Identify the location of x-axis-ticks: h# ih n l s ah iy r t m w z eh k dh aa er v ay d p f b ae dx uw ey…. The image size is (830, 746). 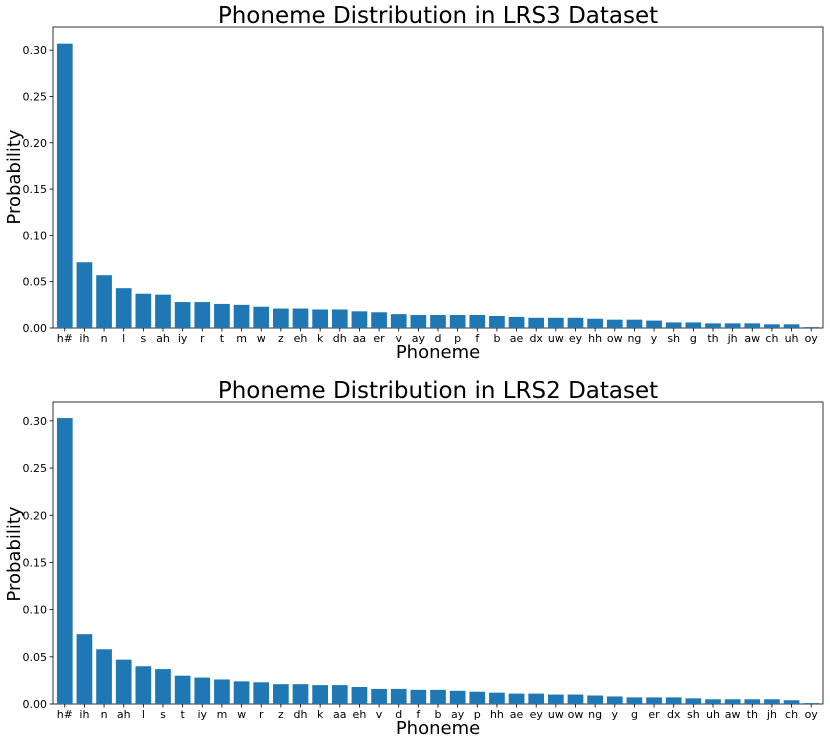
(438, 336).